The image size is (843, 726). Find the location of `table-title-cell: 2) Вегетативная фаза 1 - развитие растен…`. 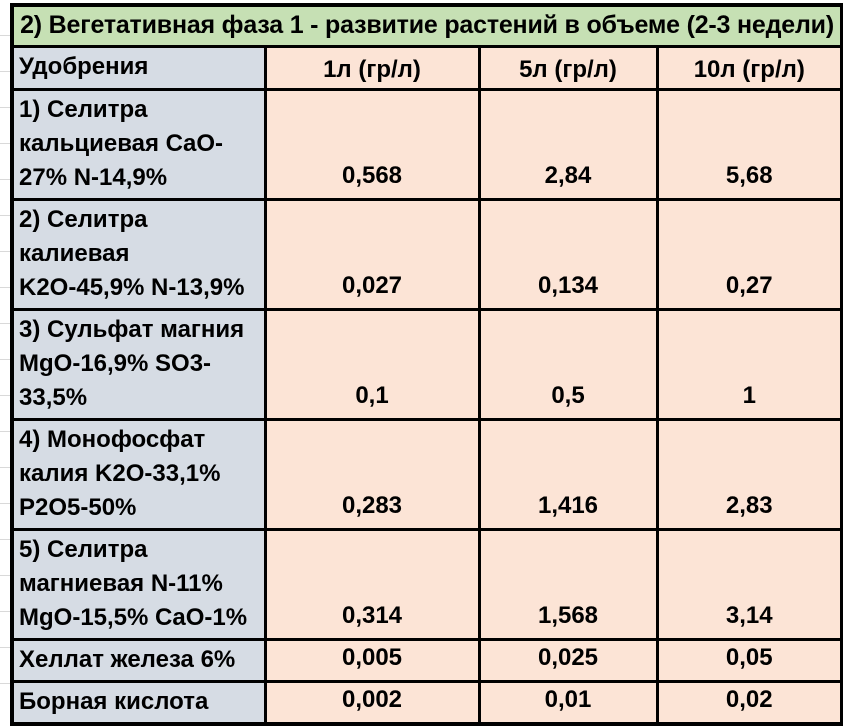

table-title-cell: 2) Вегетативная фаза 1 - развитие растен… is located at coordinates (426, 25).